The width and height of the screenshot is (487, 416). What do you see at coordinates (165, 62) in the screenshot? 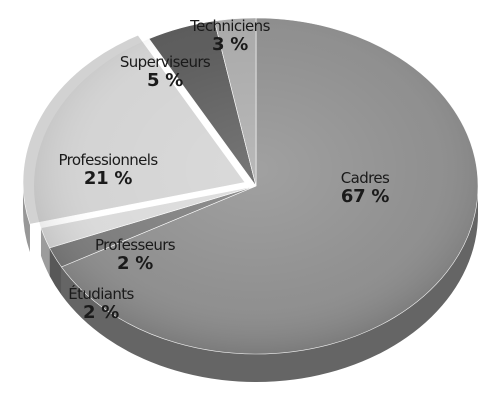
I see `slice-name-superviseurs: Superviseurs` at bounding box center [165, 62].